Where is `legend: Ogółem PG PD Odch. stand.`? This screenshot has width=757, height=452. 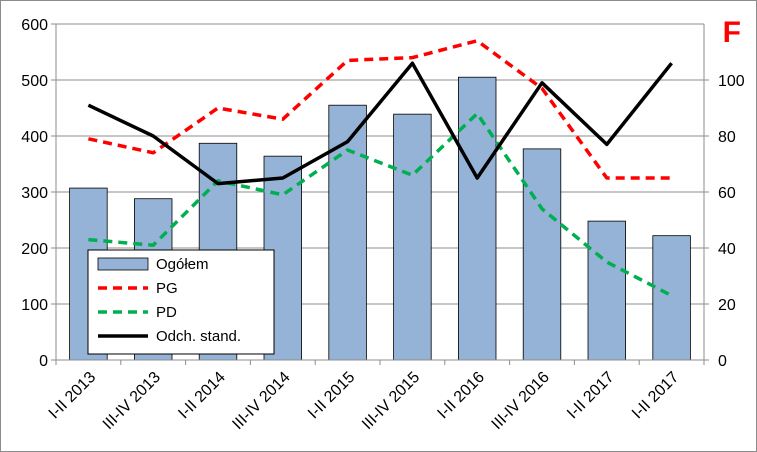 legend: Ogółem PG PD Odch. stand. is located at coordinates (181, 302).